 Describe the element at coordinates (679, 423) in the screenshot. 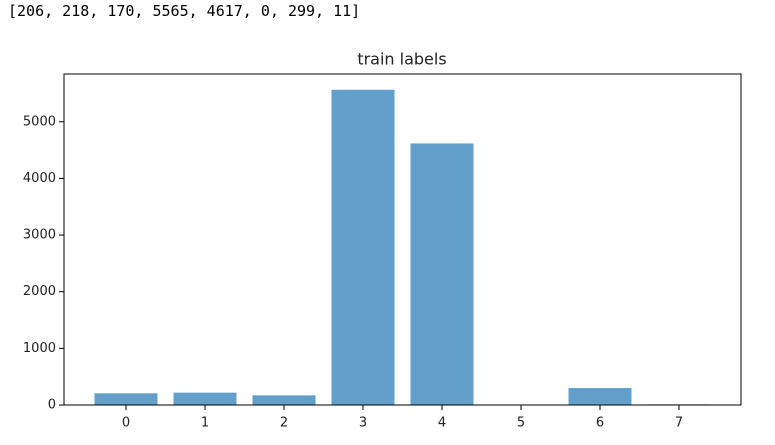

I see `x-tick-label: 7` at that location.